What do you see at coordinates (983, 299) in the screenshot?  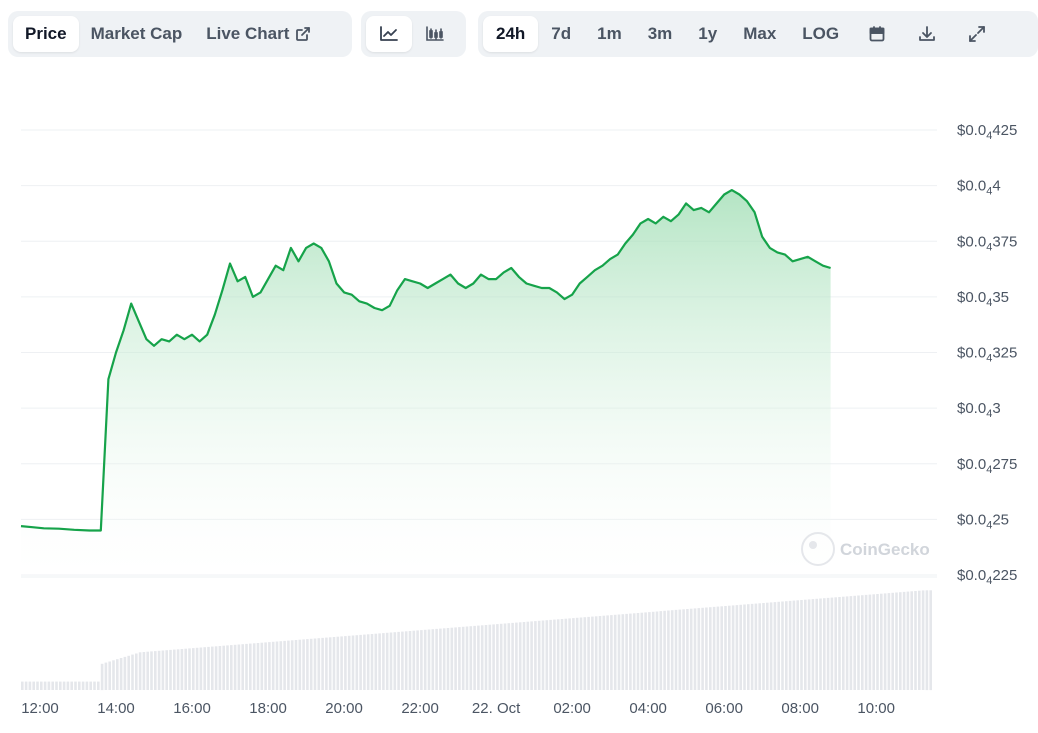 I see `y-tick-label: $0.0435` at bounding box center [983, 299].